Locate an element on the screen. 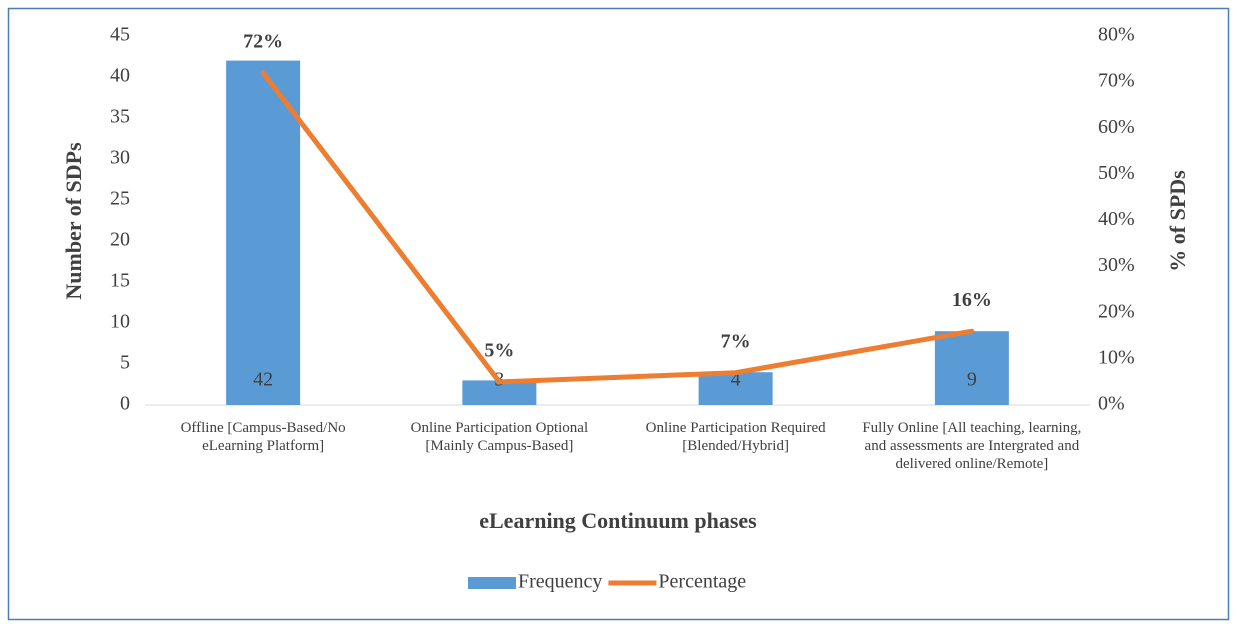  y-tick-label: 10 is located at coordinates (120, 322).